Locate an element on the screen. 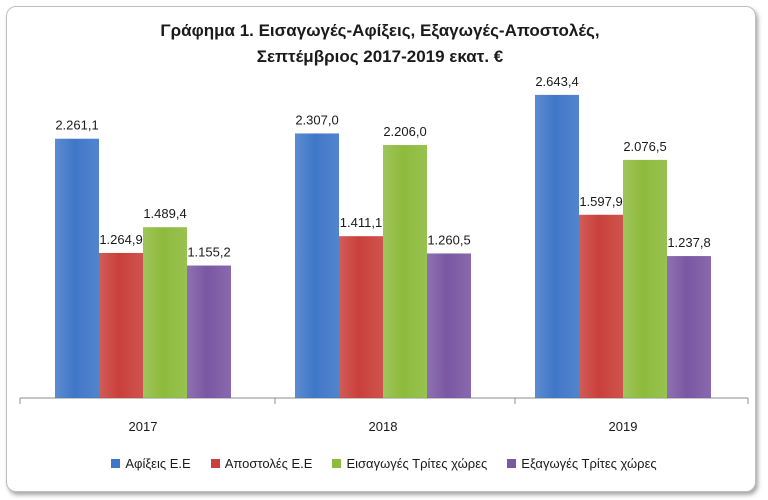 The height and width of the screenshot is (500, 768). bar-apostoles-2018 is located at coordinates (361, 317).